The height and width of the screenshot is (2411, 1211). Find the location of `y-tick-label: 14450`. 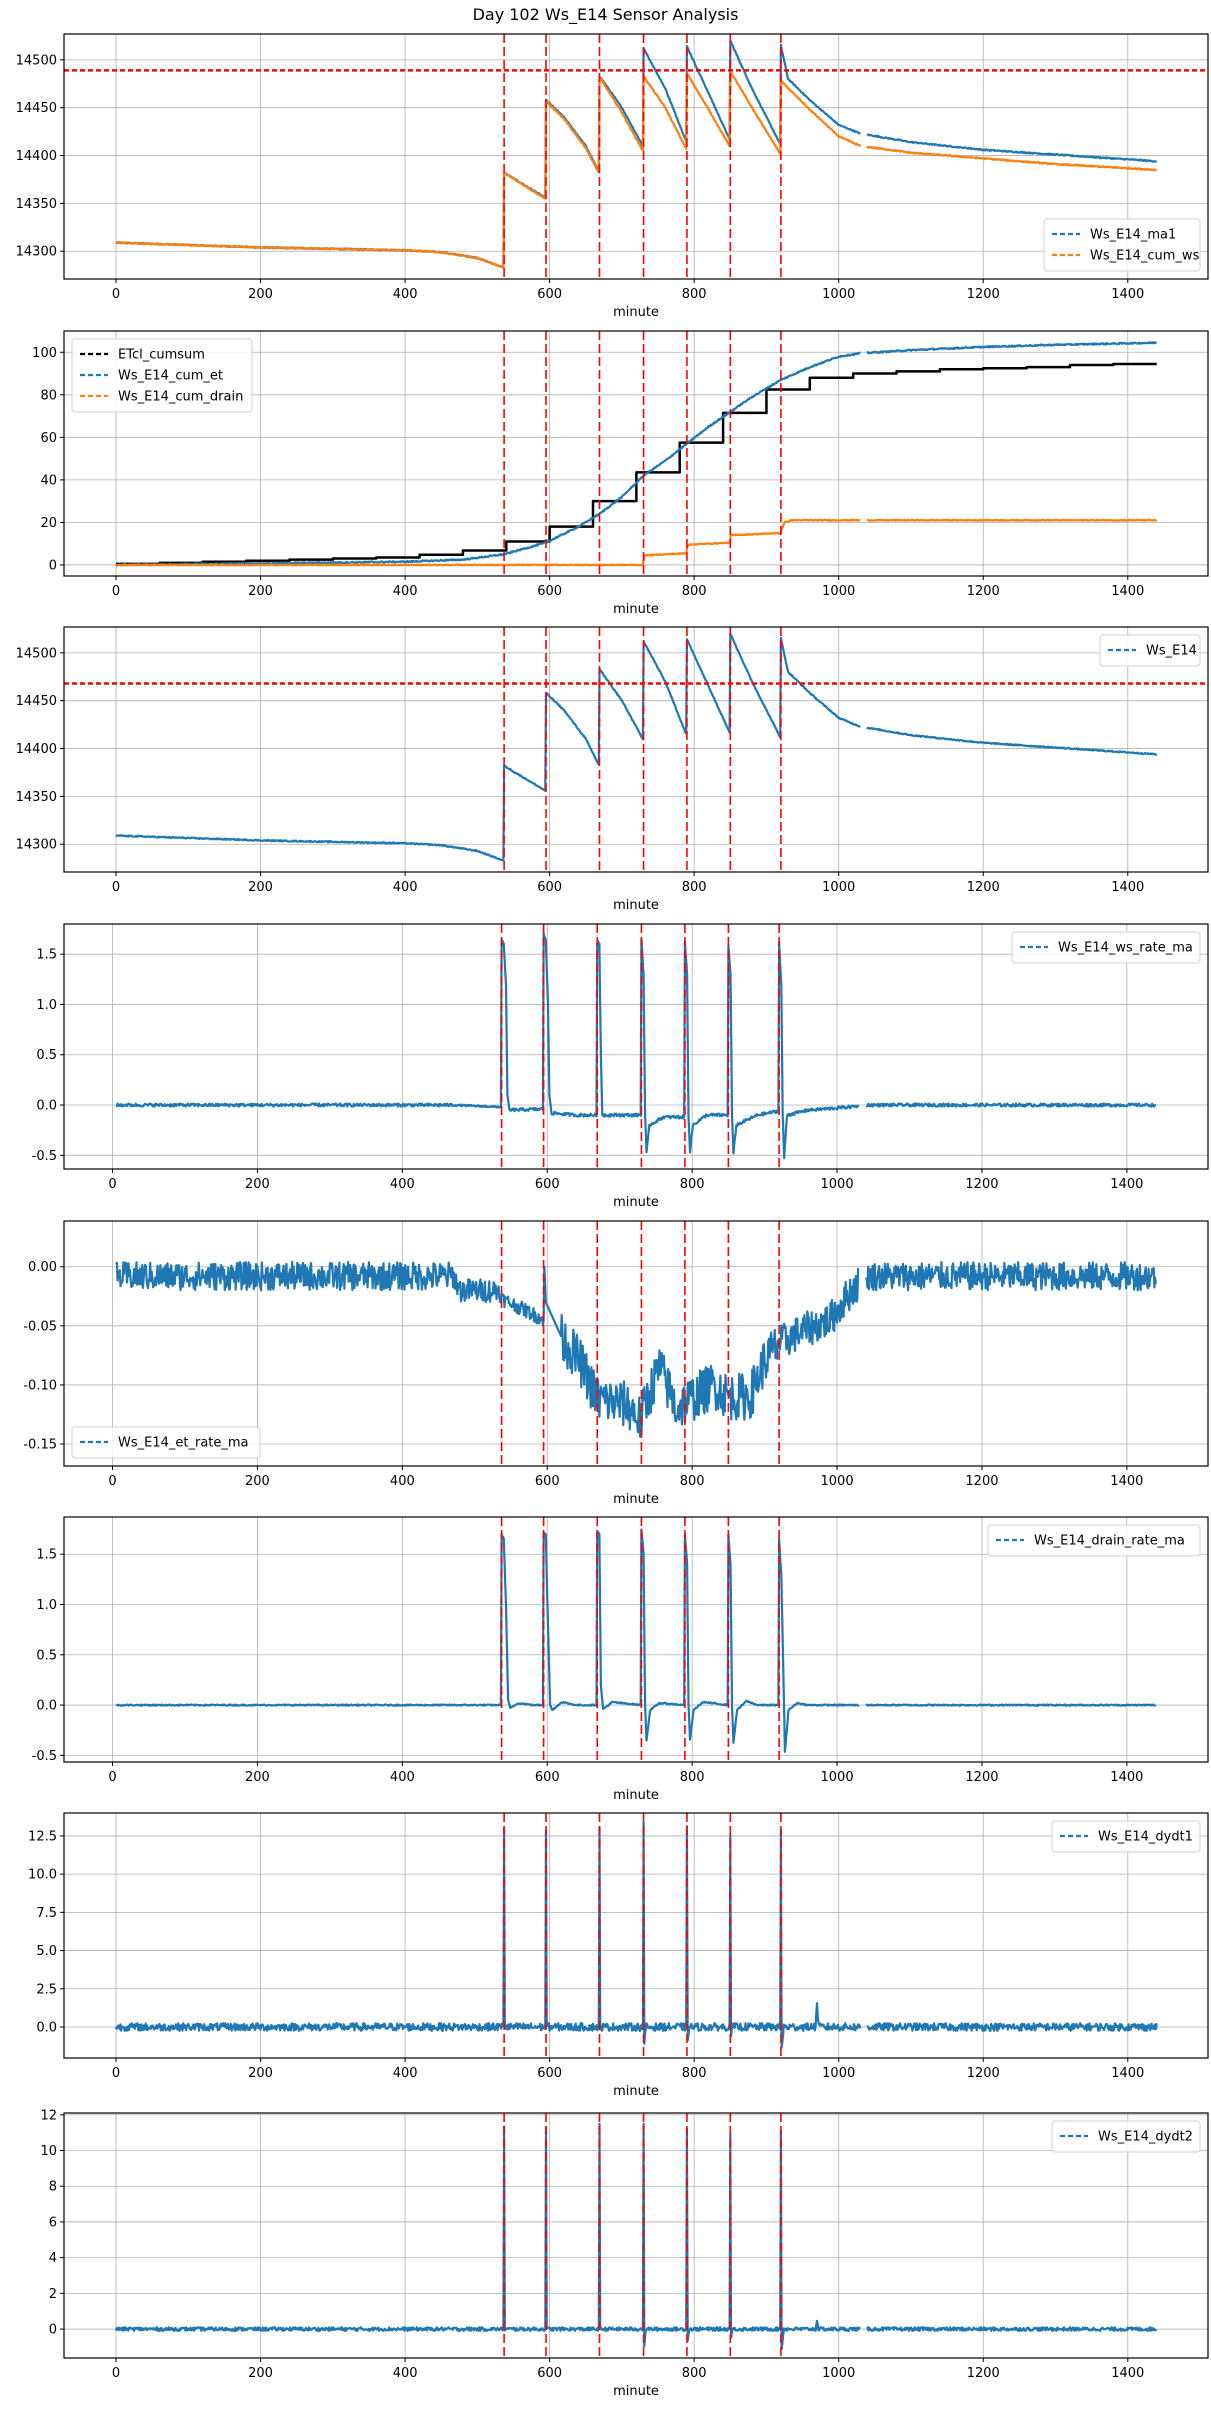

y-tick-label: 14450 is located at coordinates (36, 701).